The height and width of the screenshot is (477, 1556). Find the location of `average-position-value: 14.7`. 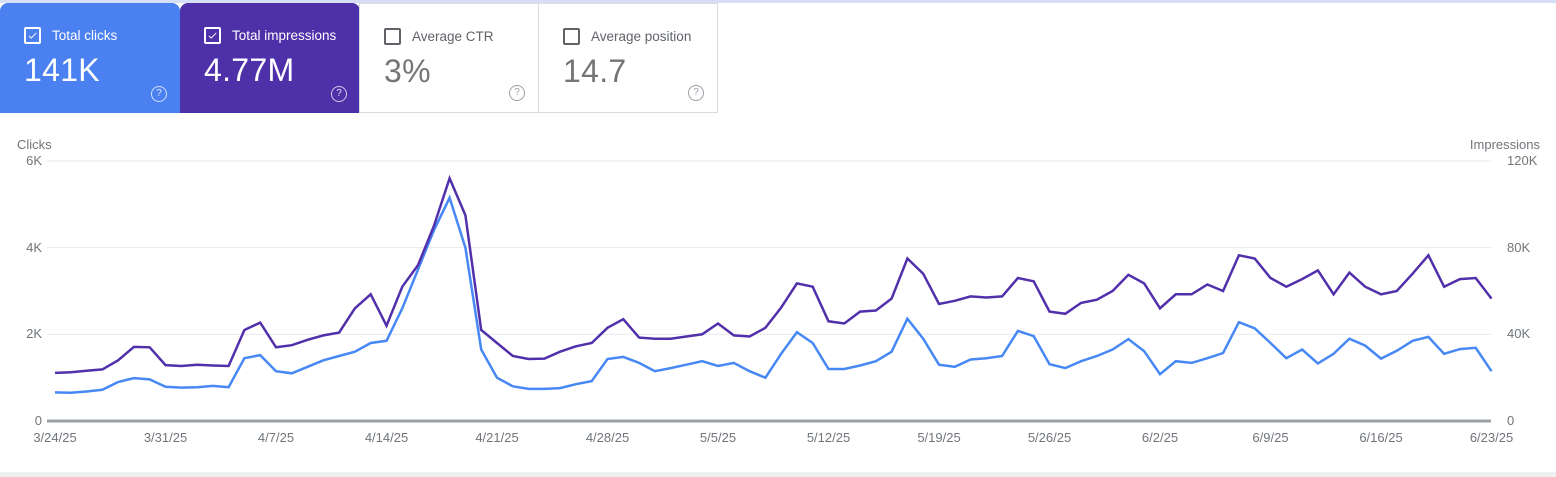

average-position-value: 14.7 is located at coordinates (595, 71).